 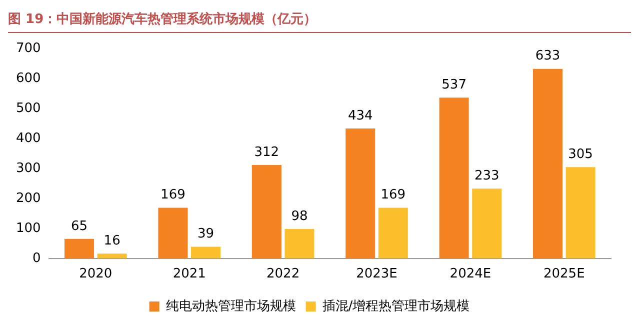 I want to click on y-tick-label: 400, so click(x=28, y=138).